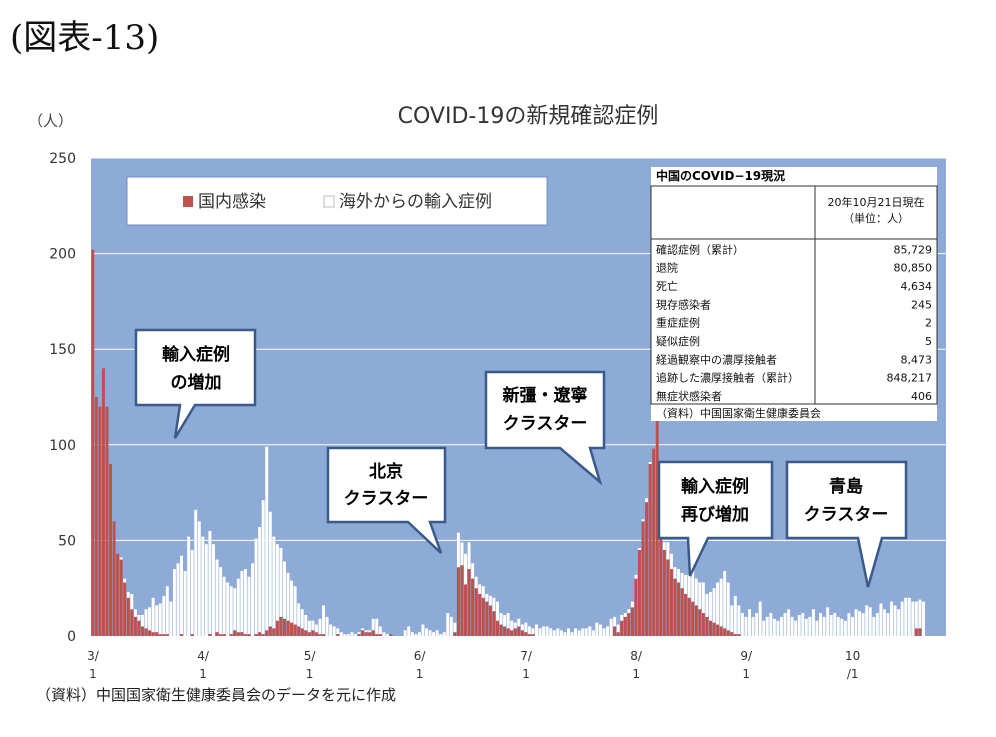 The height and width of the screenshot is (737, 996). What do you see at coordinates (85, 38) in the screenshot?
I see `figure-label: (図表-13)` at bounding box center [85, 38].